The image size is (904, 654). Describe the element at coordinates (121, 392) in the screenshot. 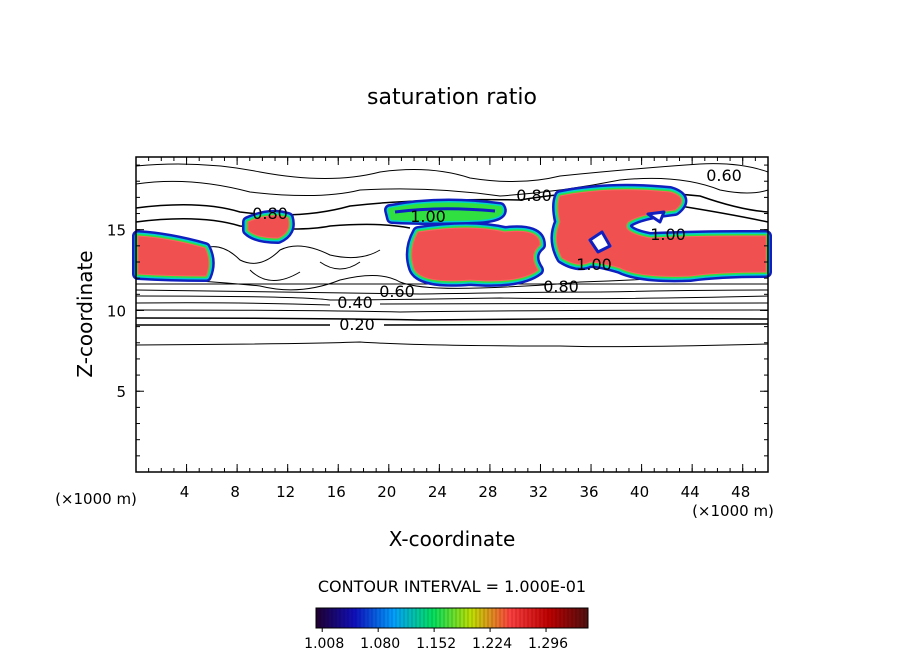

I see `y-tick-label: 5` at that location.